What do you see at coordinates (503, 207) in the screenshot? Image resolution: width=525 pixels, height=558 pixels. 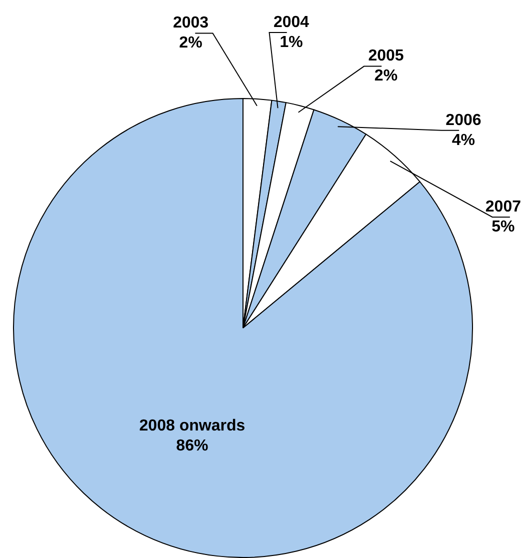 I see `slice-label: 2007` at bounding box center [503, 207].